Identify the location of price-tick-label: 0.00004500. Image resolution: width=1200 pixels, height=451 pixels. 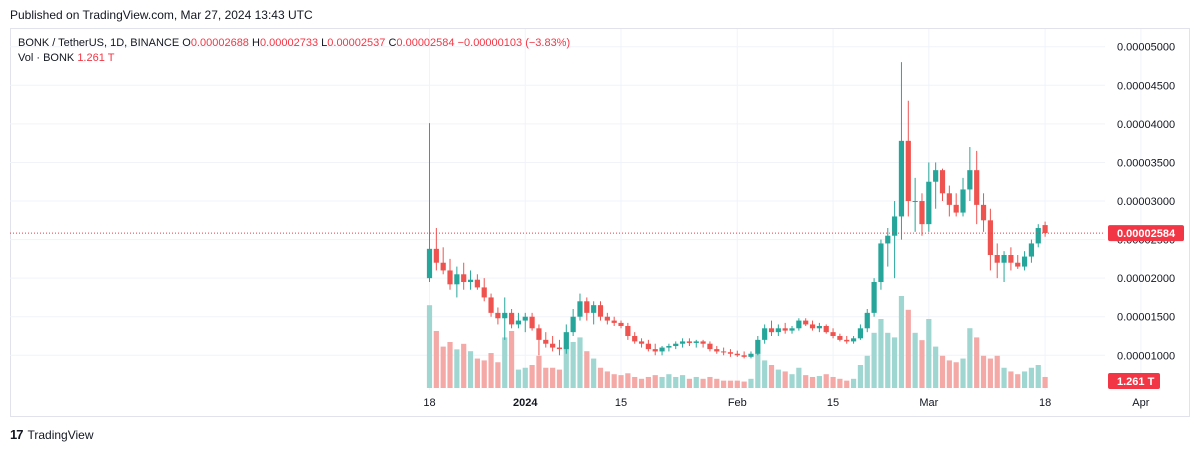
(1146, 86).